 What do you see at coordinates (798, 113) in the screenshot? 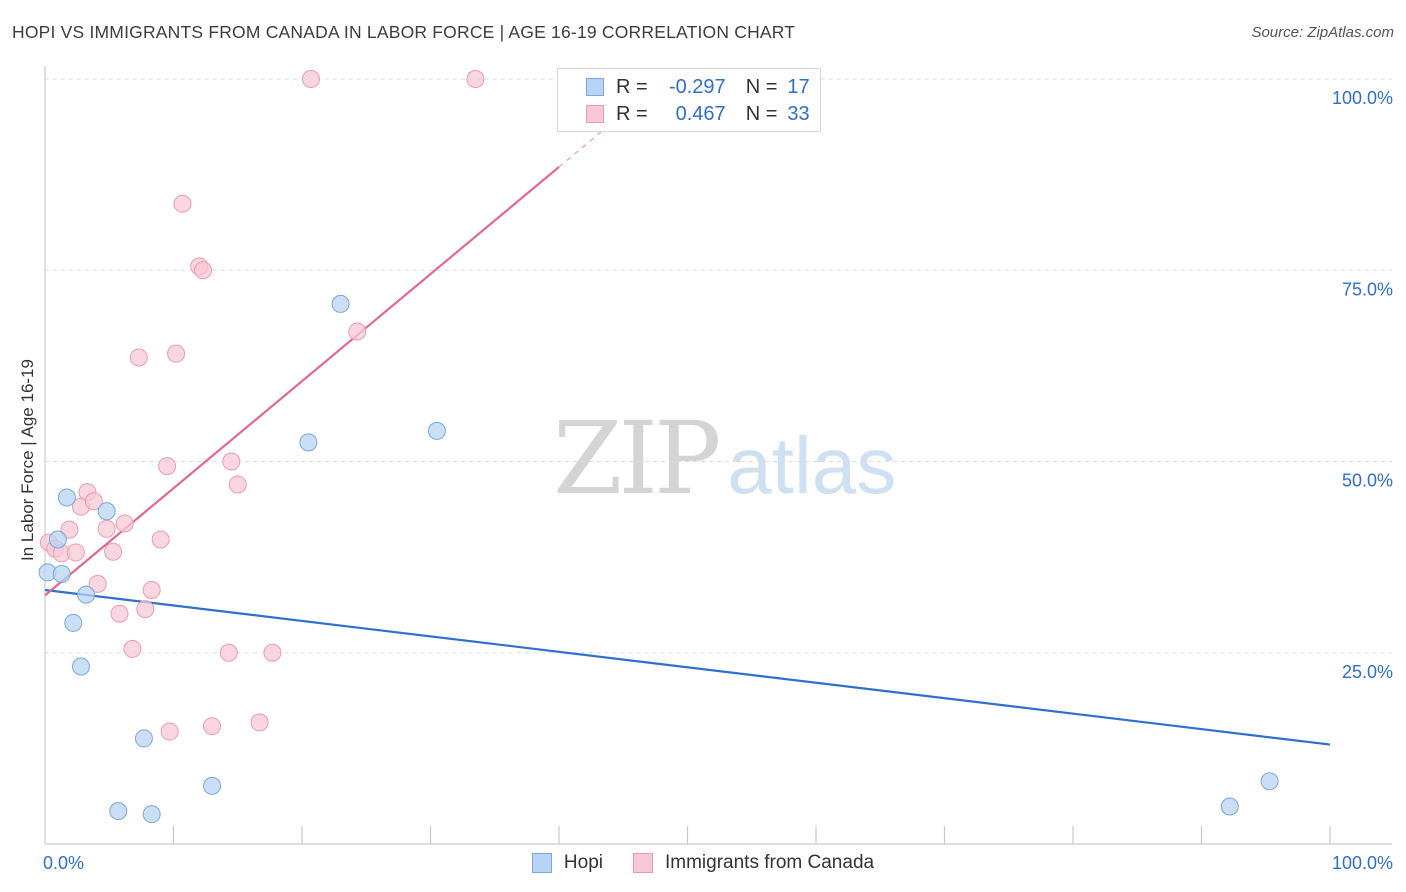
I see `legend-canada-n-value: 33` at bounding box center [798, 113].